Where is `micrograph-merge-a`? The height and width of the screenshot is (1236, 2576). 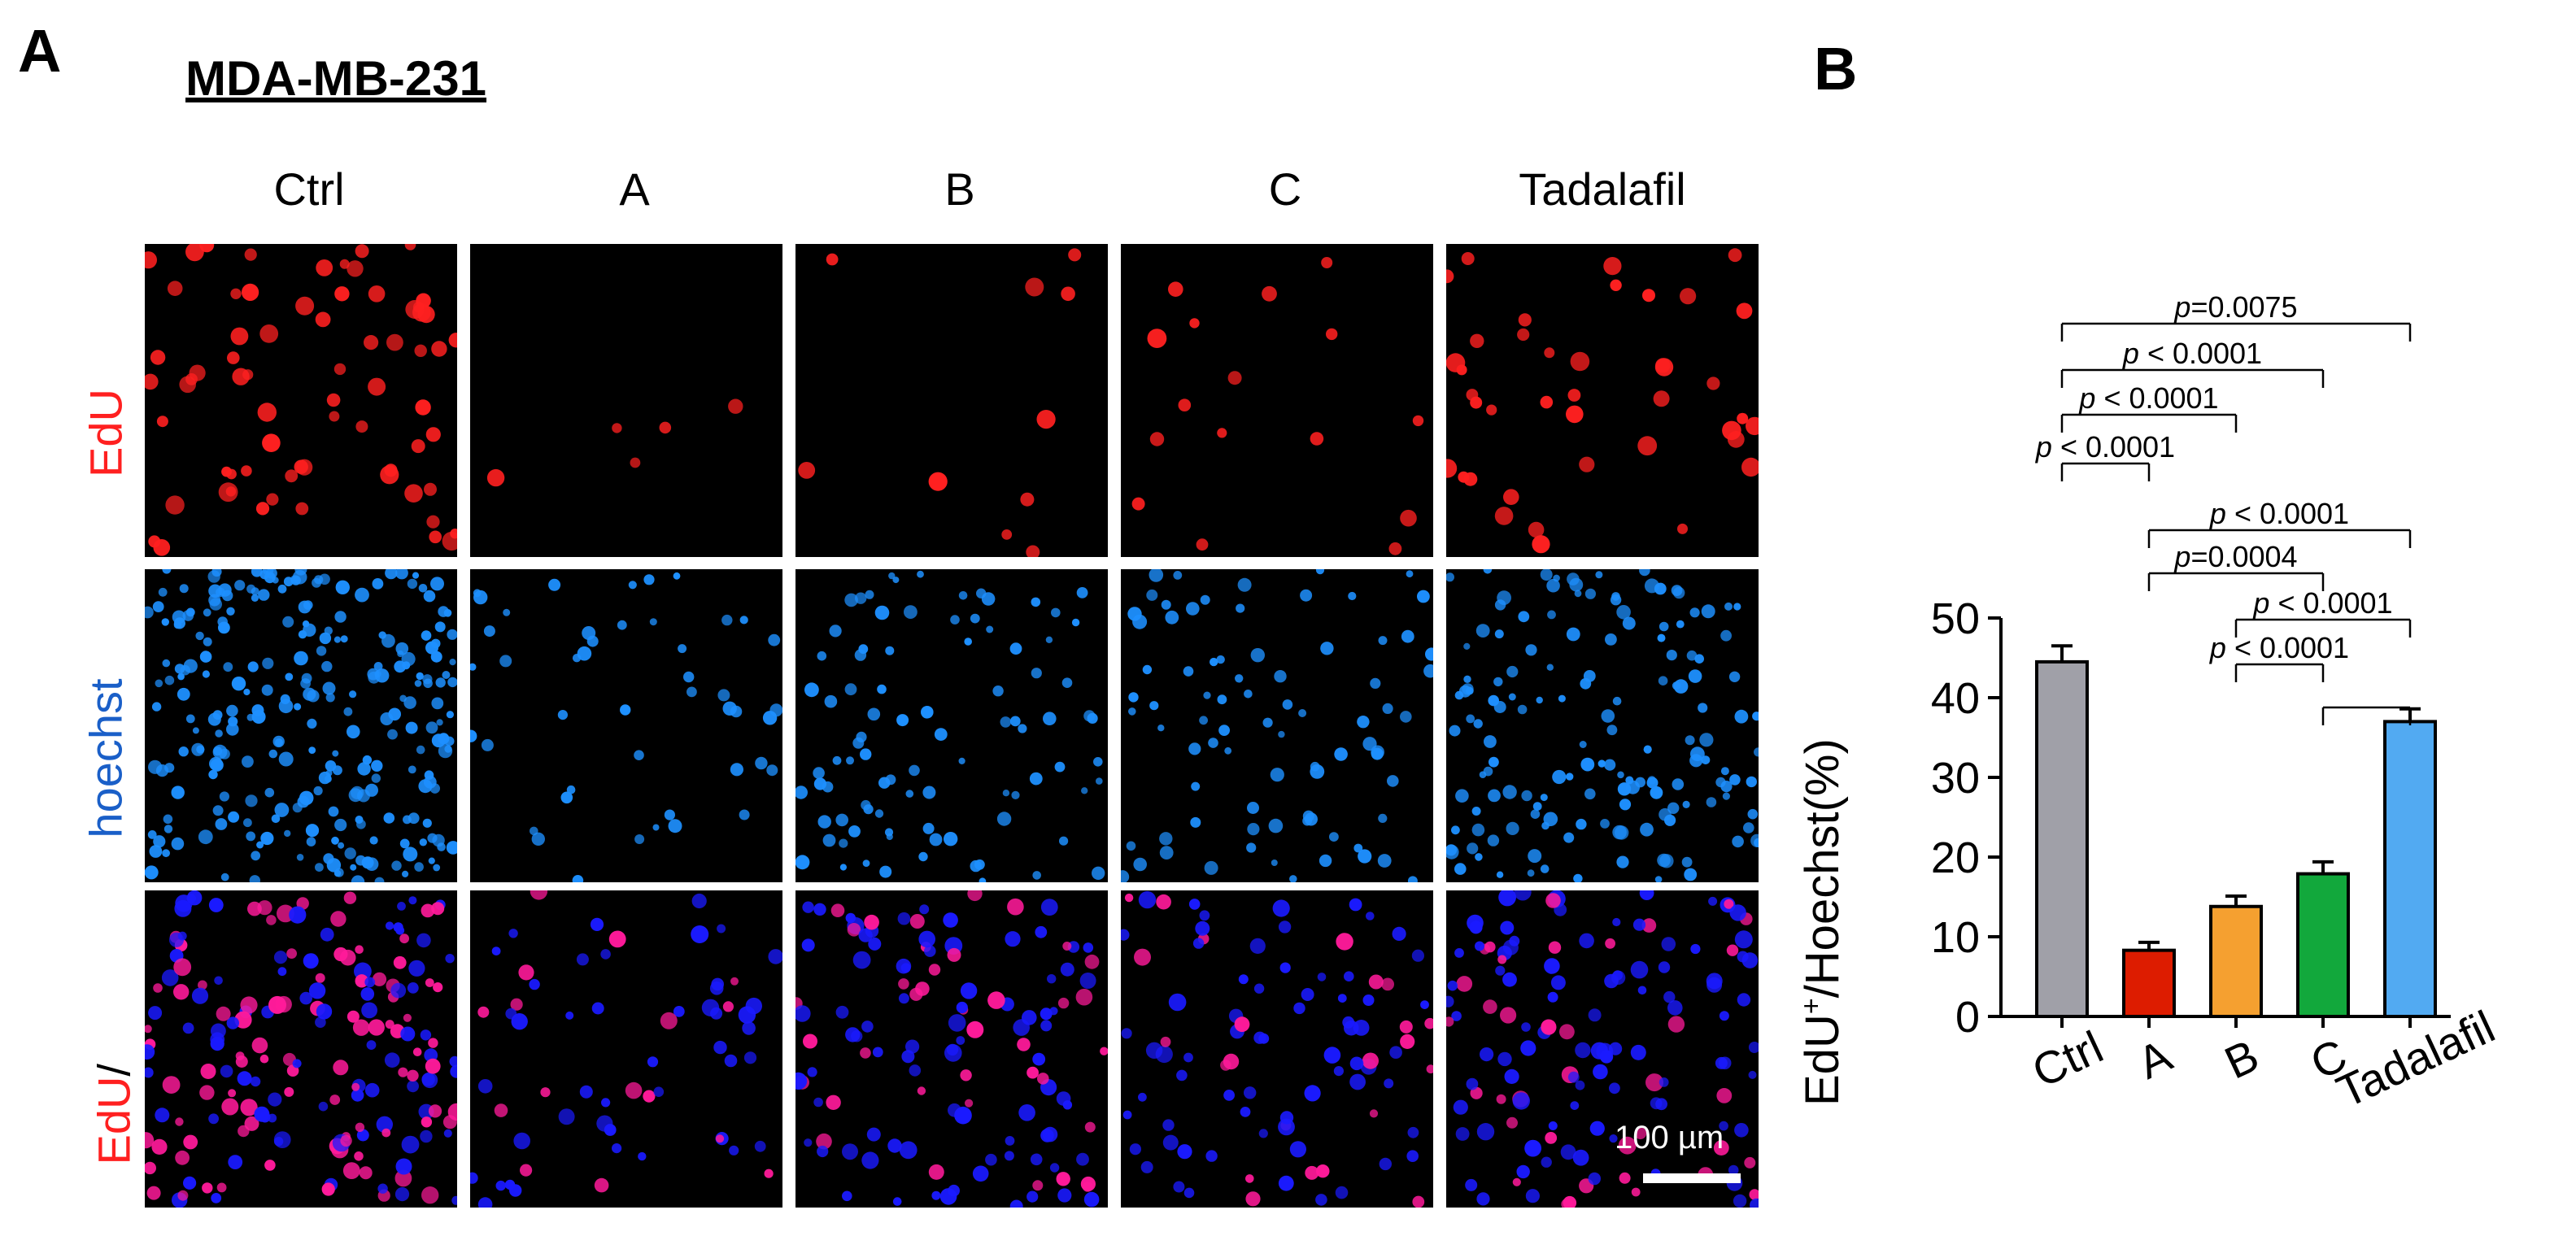 micrograph-merge-a is located at coordinates (626, 1049).